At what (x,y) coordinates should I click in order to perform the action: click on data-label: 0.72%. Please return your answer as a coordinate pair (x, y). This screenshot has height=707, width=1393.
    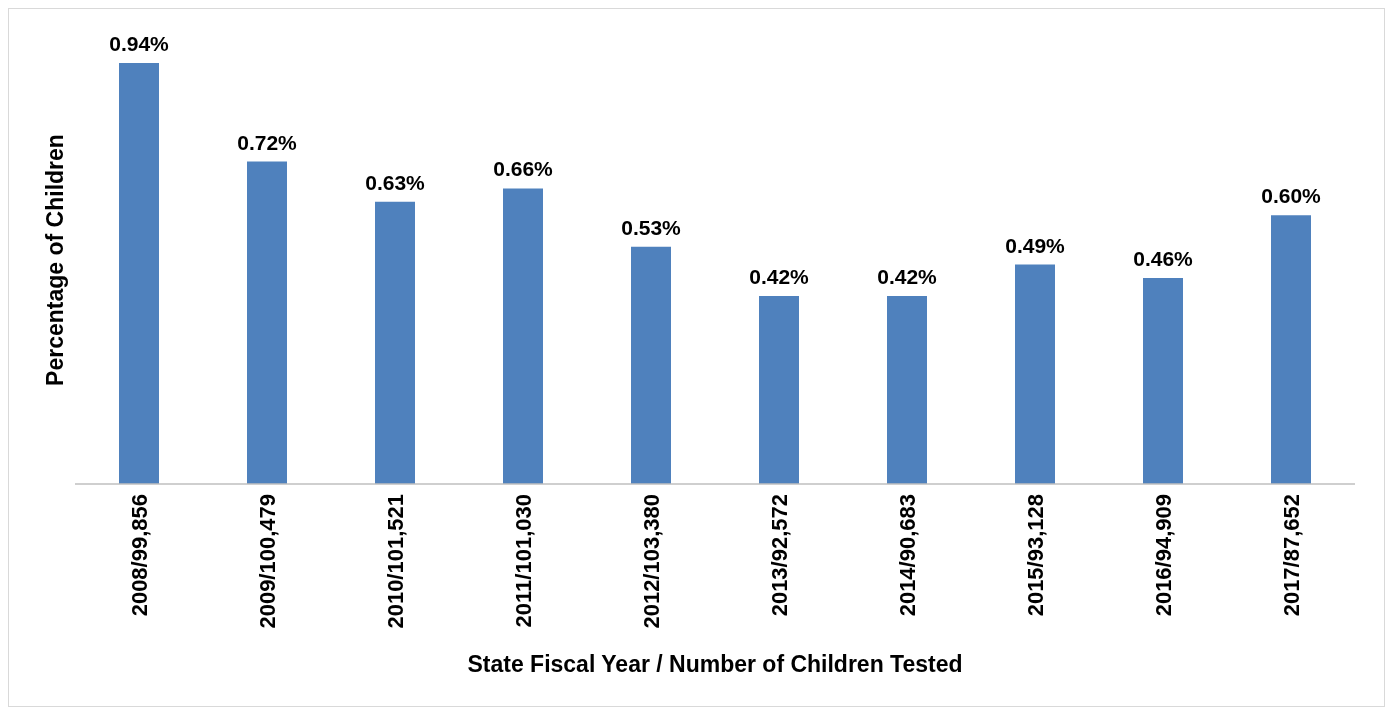
    Looking at the image, I should click on (267, 142).